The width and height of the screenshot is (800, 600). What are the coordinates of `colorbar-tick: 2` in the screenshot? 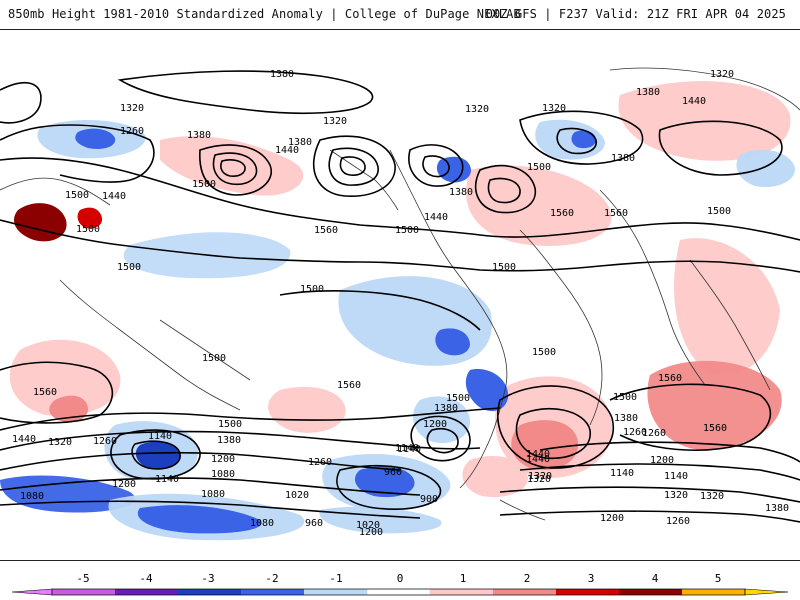 It's located at (527, 578).